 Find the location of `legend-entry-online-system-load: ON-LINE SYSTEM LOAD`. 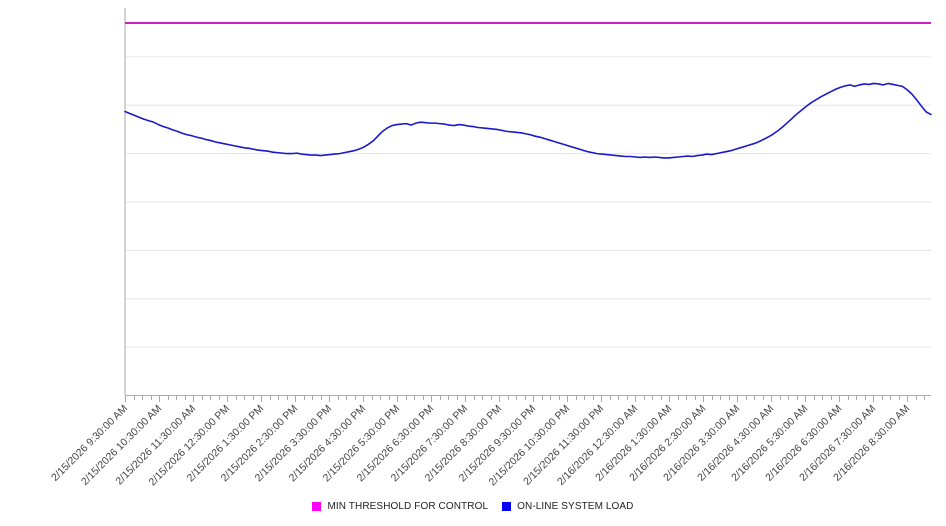

legend-entry-online-system-load: ON-LINE SYSTEM LOAD is located at coordinates (567, 506).